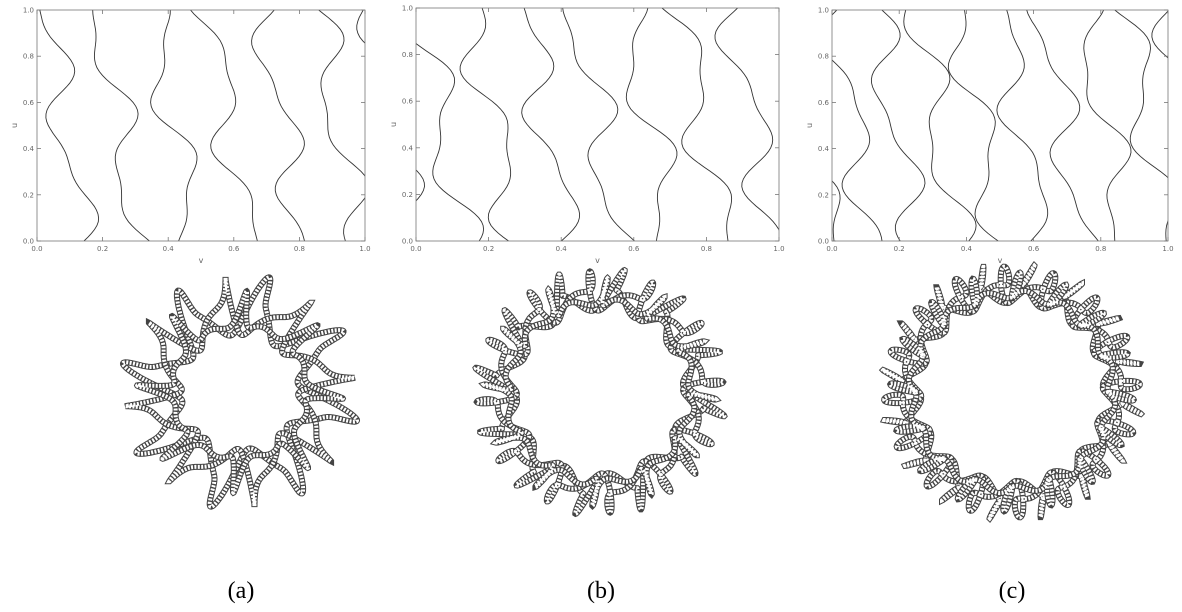  Describe the element at coordinates (241, 591) in the screenshot. I see `caption: (a)` at that location.